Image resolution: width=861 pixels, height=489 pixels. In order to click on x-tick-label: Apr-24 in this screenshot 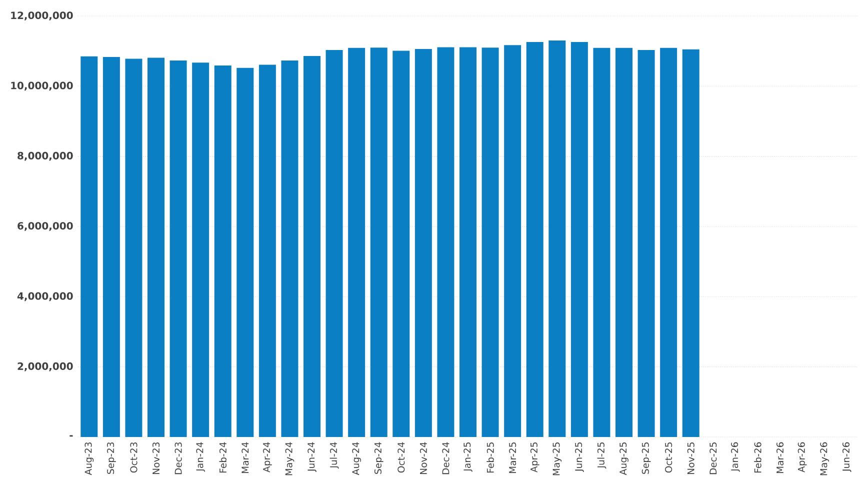, I will do `click(267, 457)`.